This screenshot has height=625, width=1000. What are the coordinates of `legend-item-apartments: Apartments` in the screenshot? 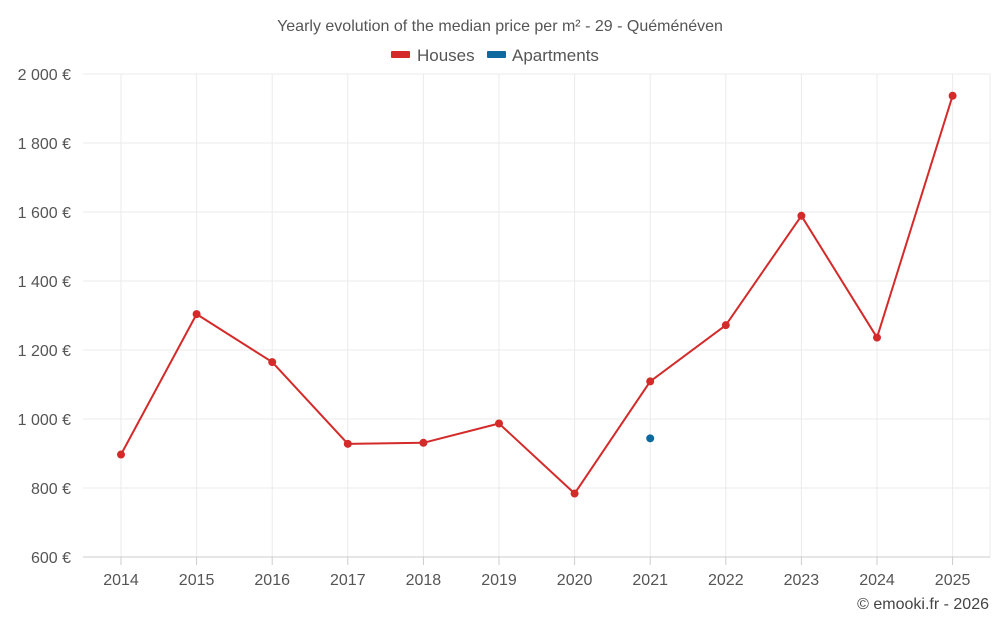 It's located at (543, 55).